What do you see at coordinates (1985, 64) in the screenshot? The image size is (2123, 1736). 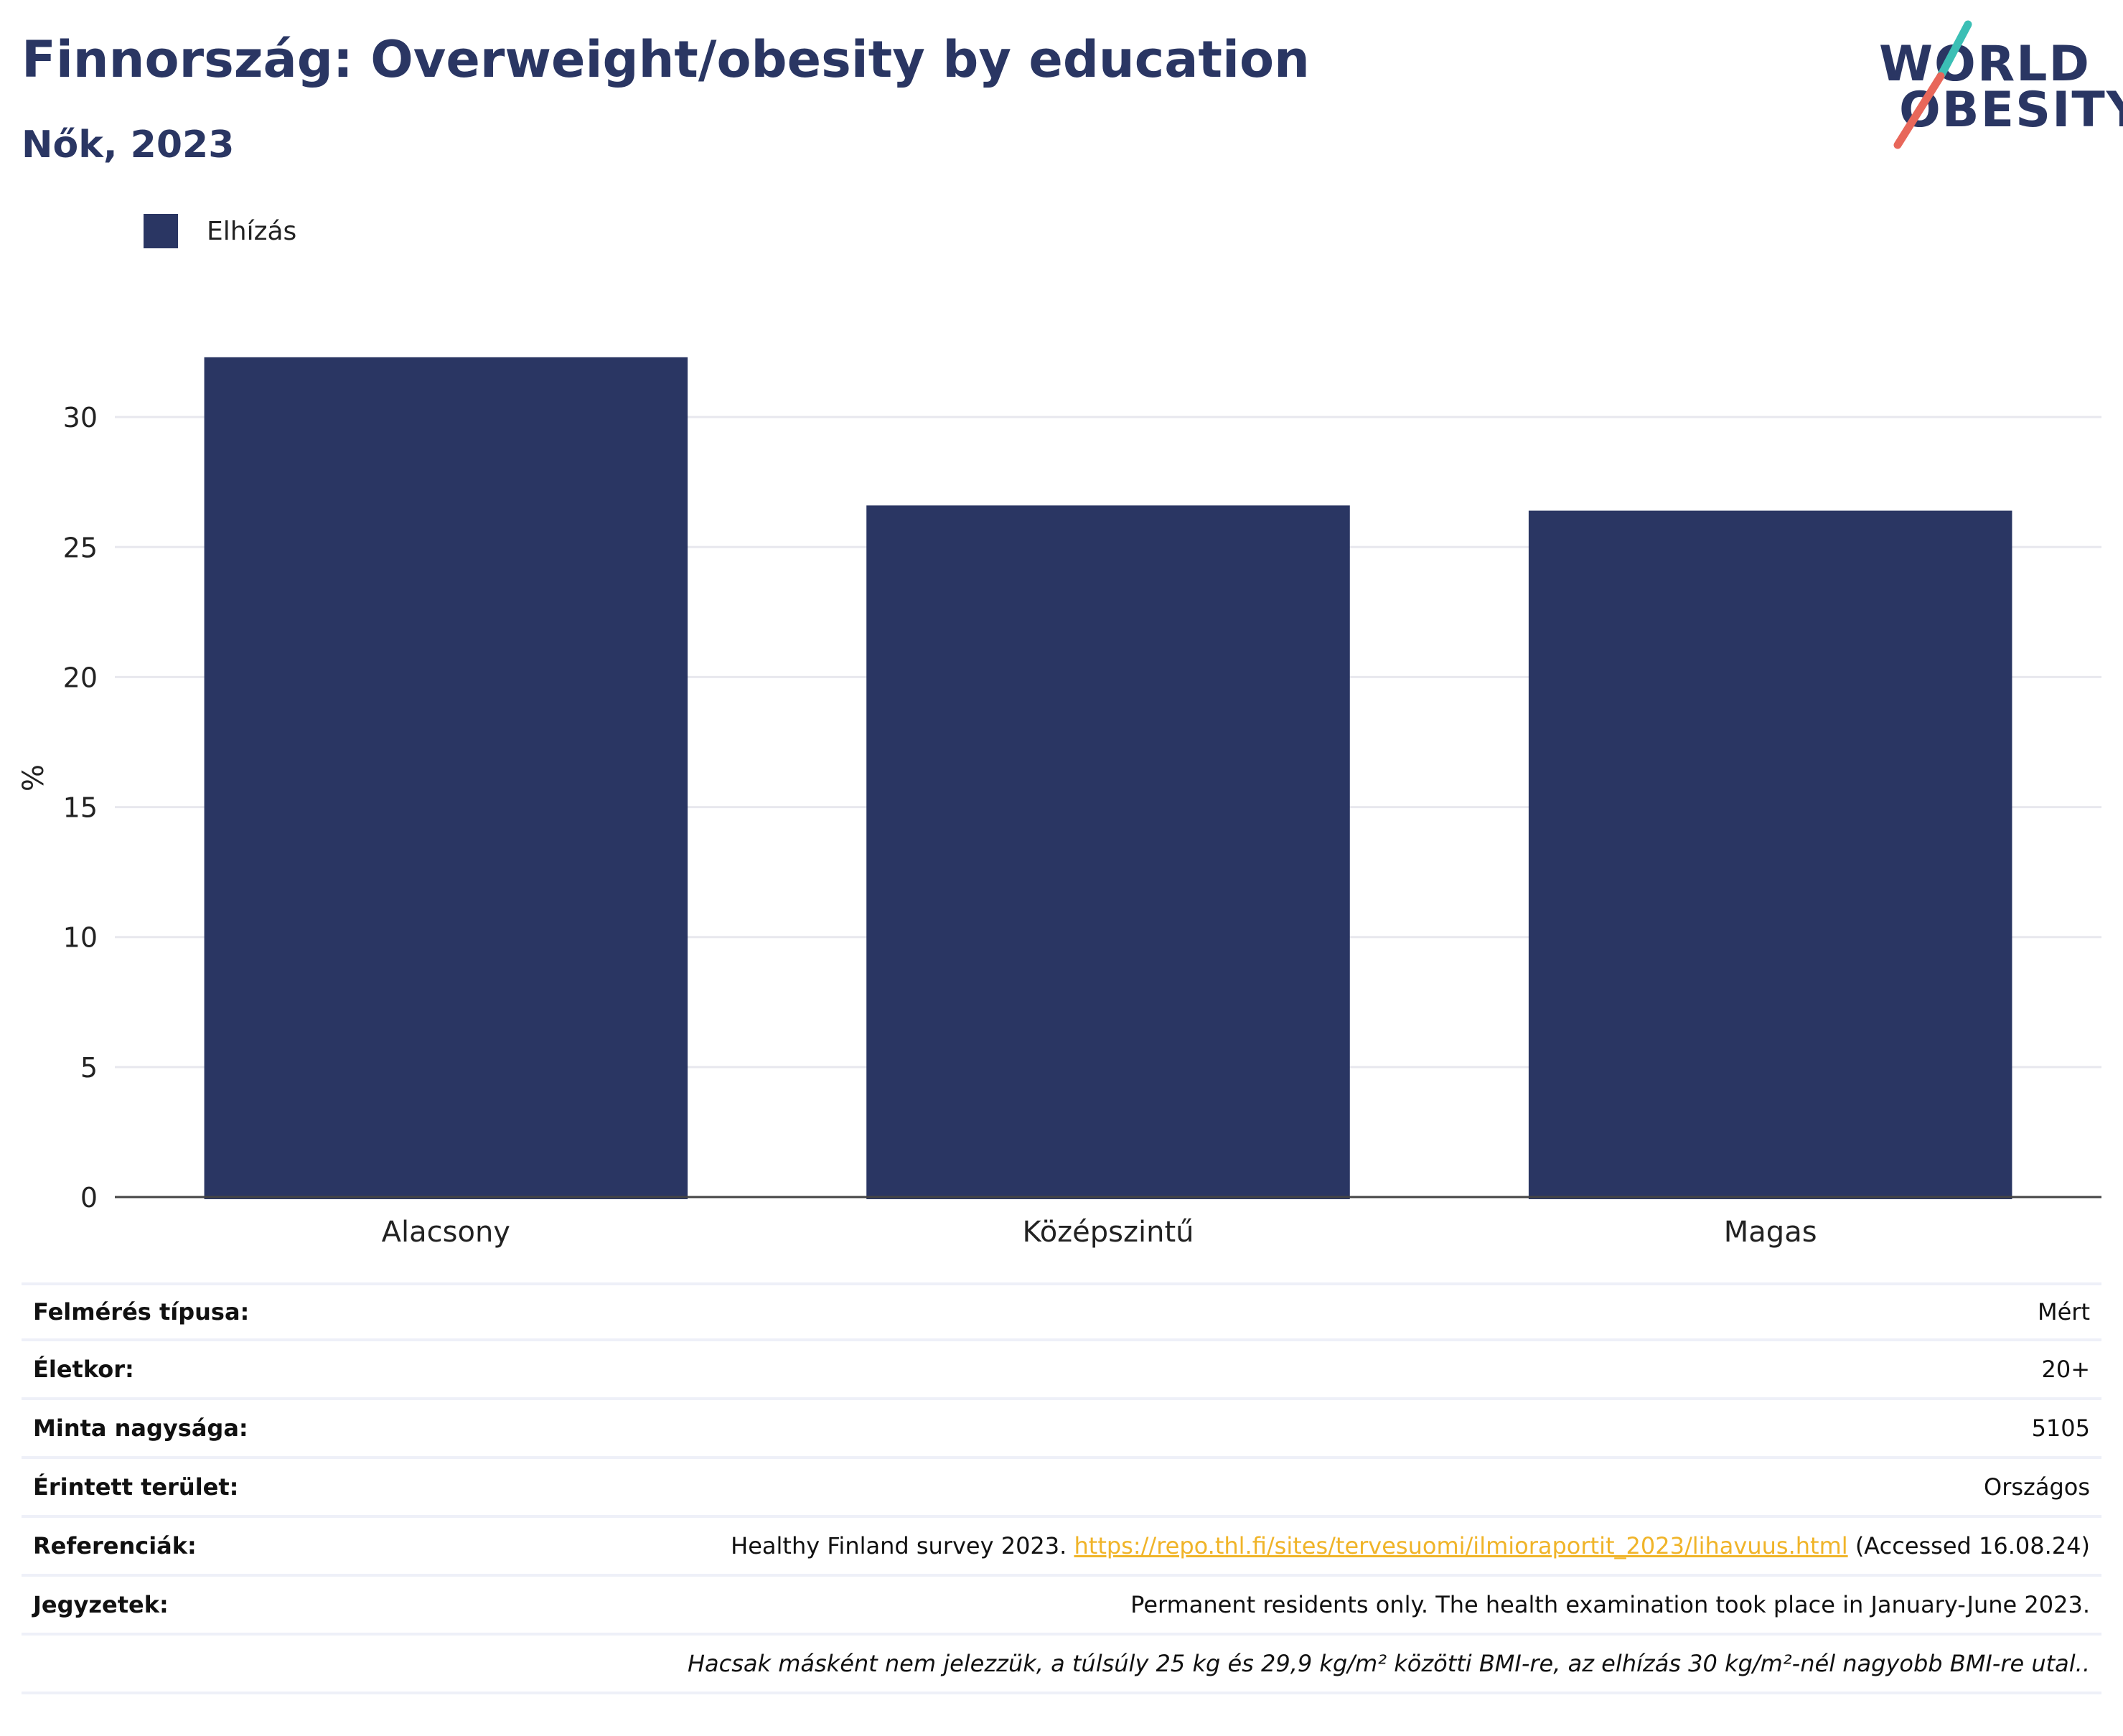 I see `logo-text-line1: WORLD` at bounding box center [1985, 64].